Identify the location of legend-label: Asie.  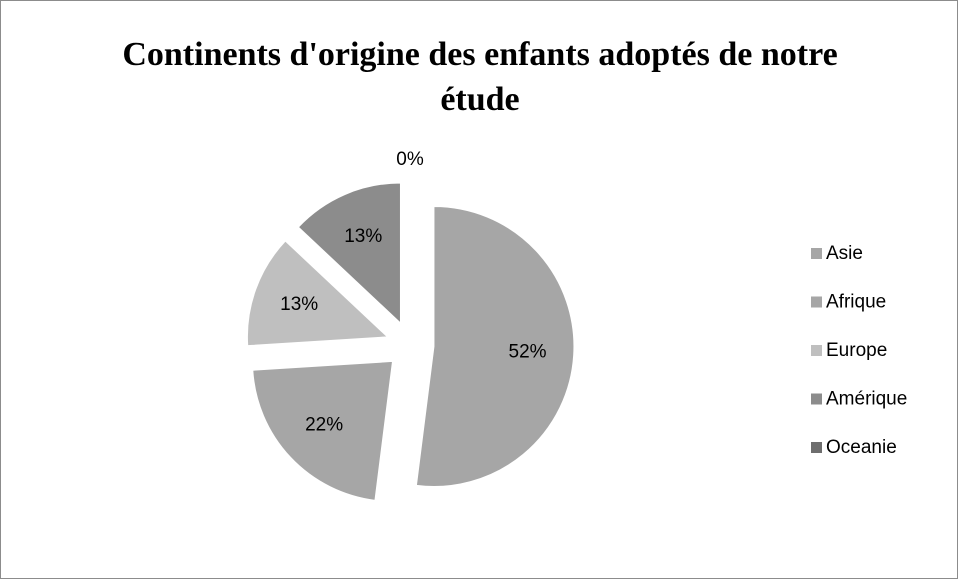
(844, 253).